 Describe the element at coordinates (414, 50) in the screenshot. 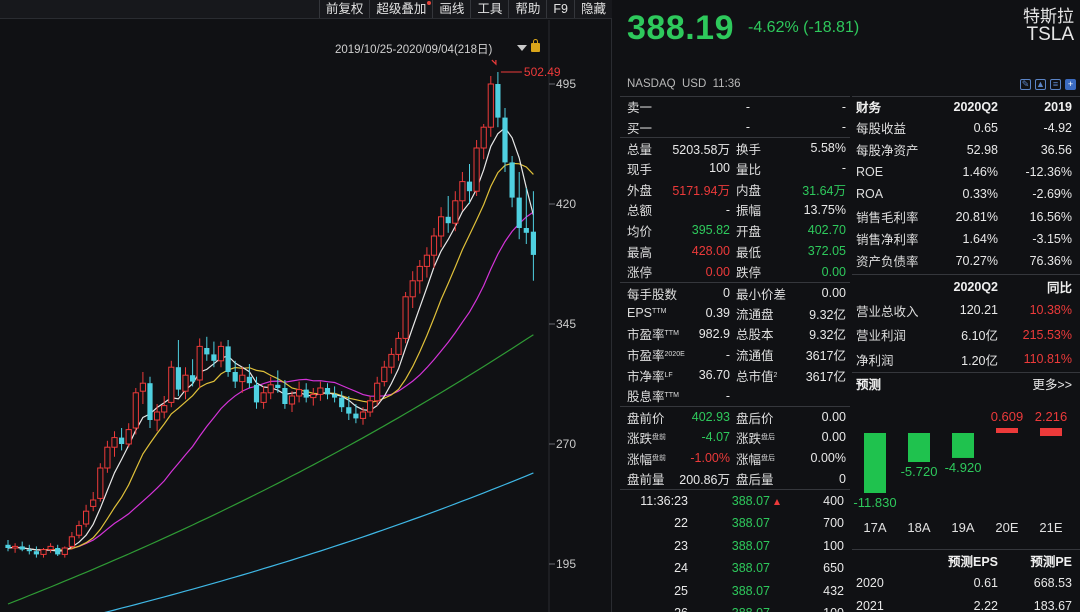

I see `chart-range-label: 2019/10/25-2020/09/04(218日)` at that location.